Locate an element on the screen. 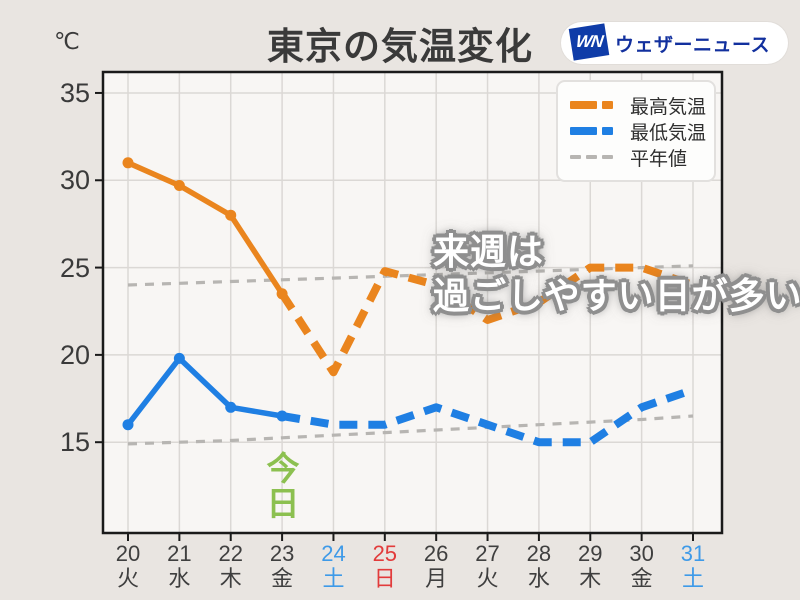  date-number: 26 is located at coordinates (436, 553).